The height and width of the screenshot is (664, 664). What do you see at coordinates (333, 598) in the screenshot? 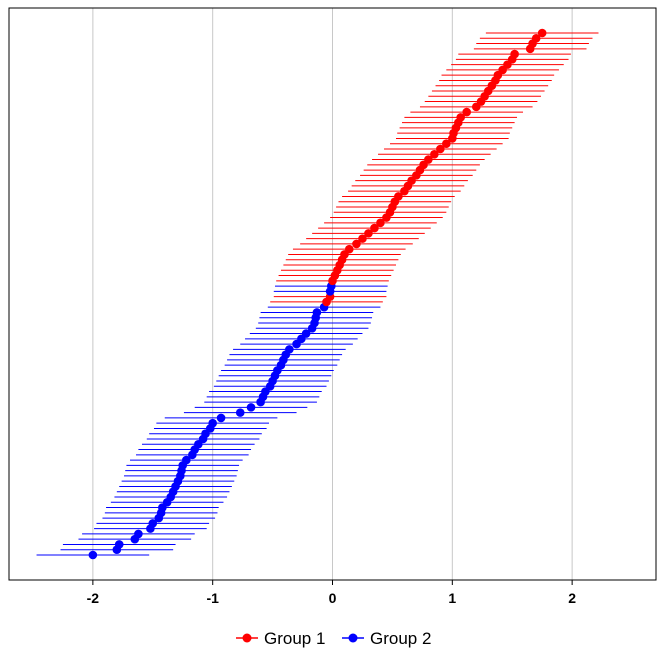
I see `tick-label-x-0: 0` at bounding box center [333, 598].